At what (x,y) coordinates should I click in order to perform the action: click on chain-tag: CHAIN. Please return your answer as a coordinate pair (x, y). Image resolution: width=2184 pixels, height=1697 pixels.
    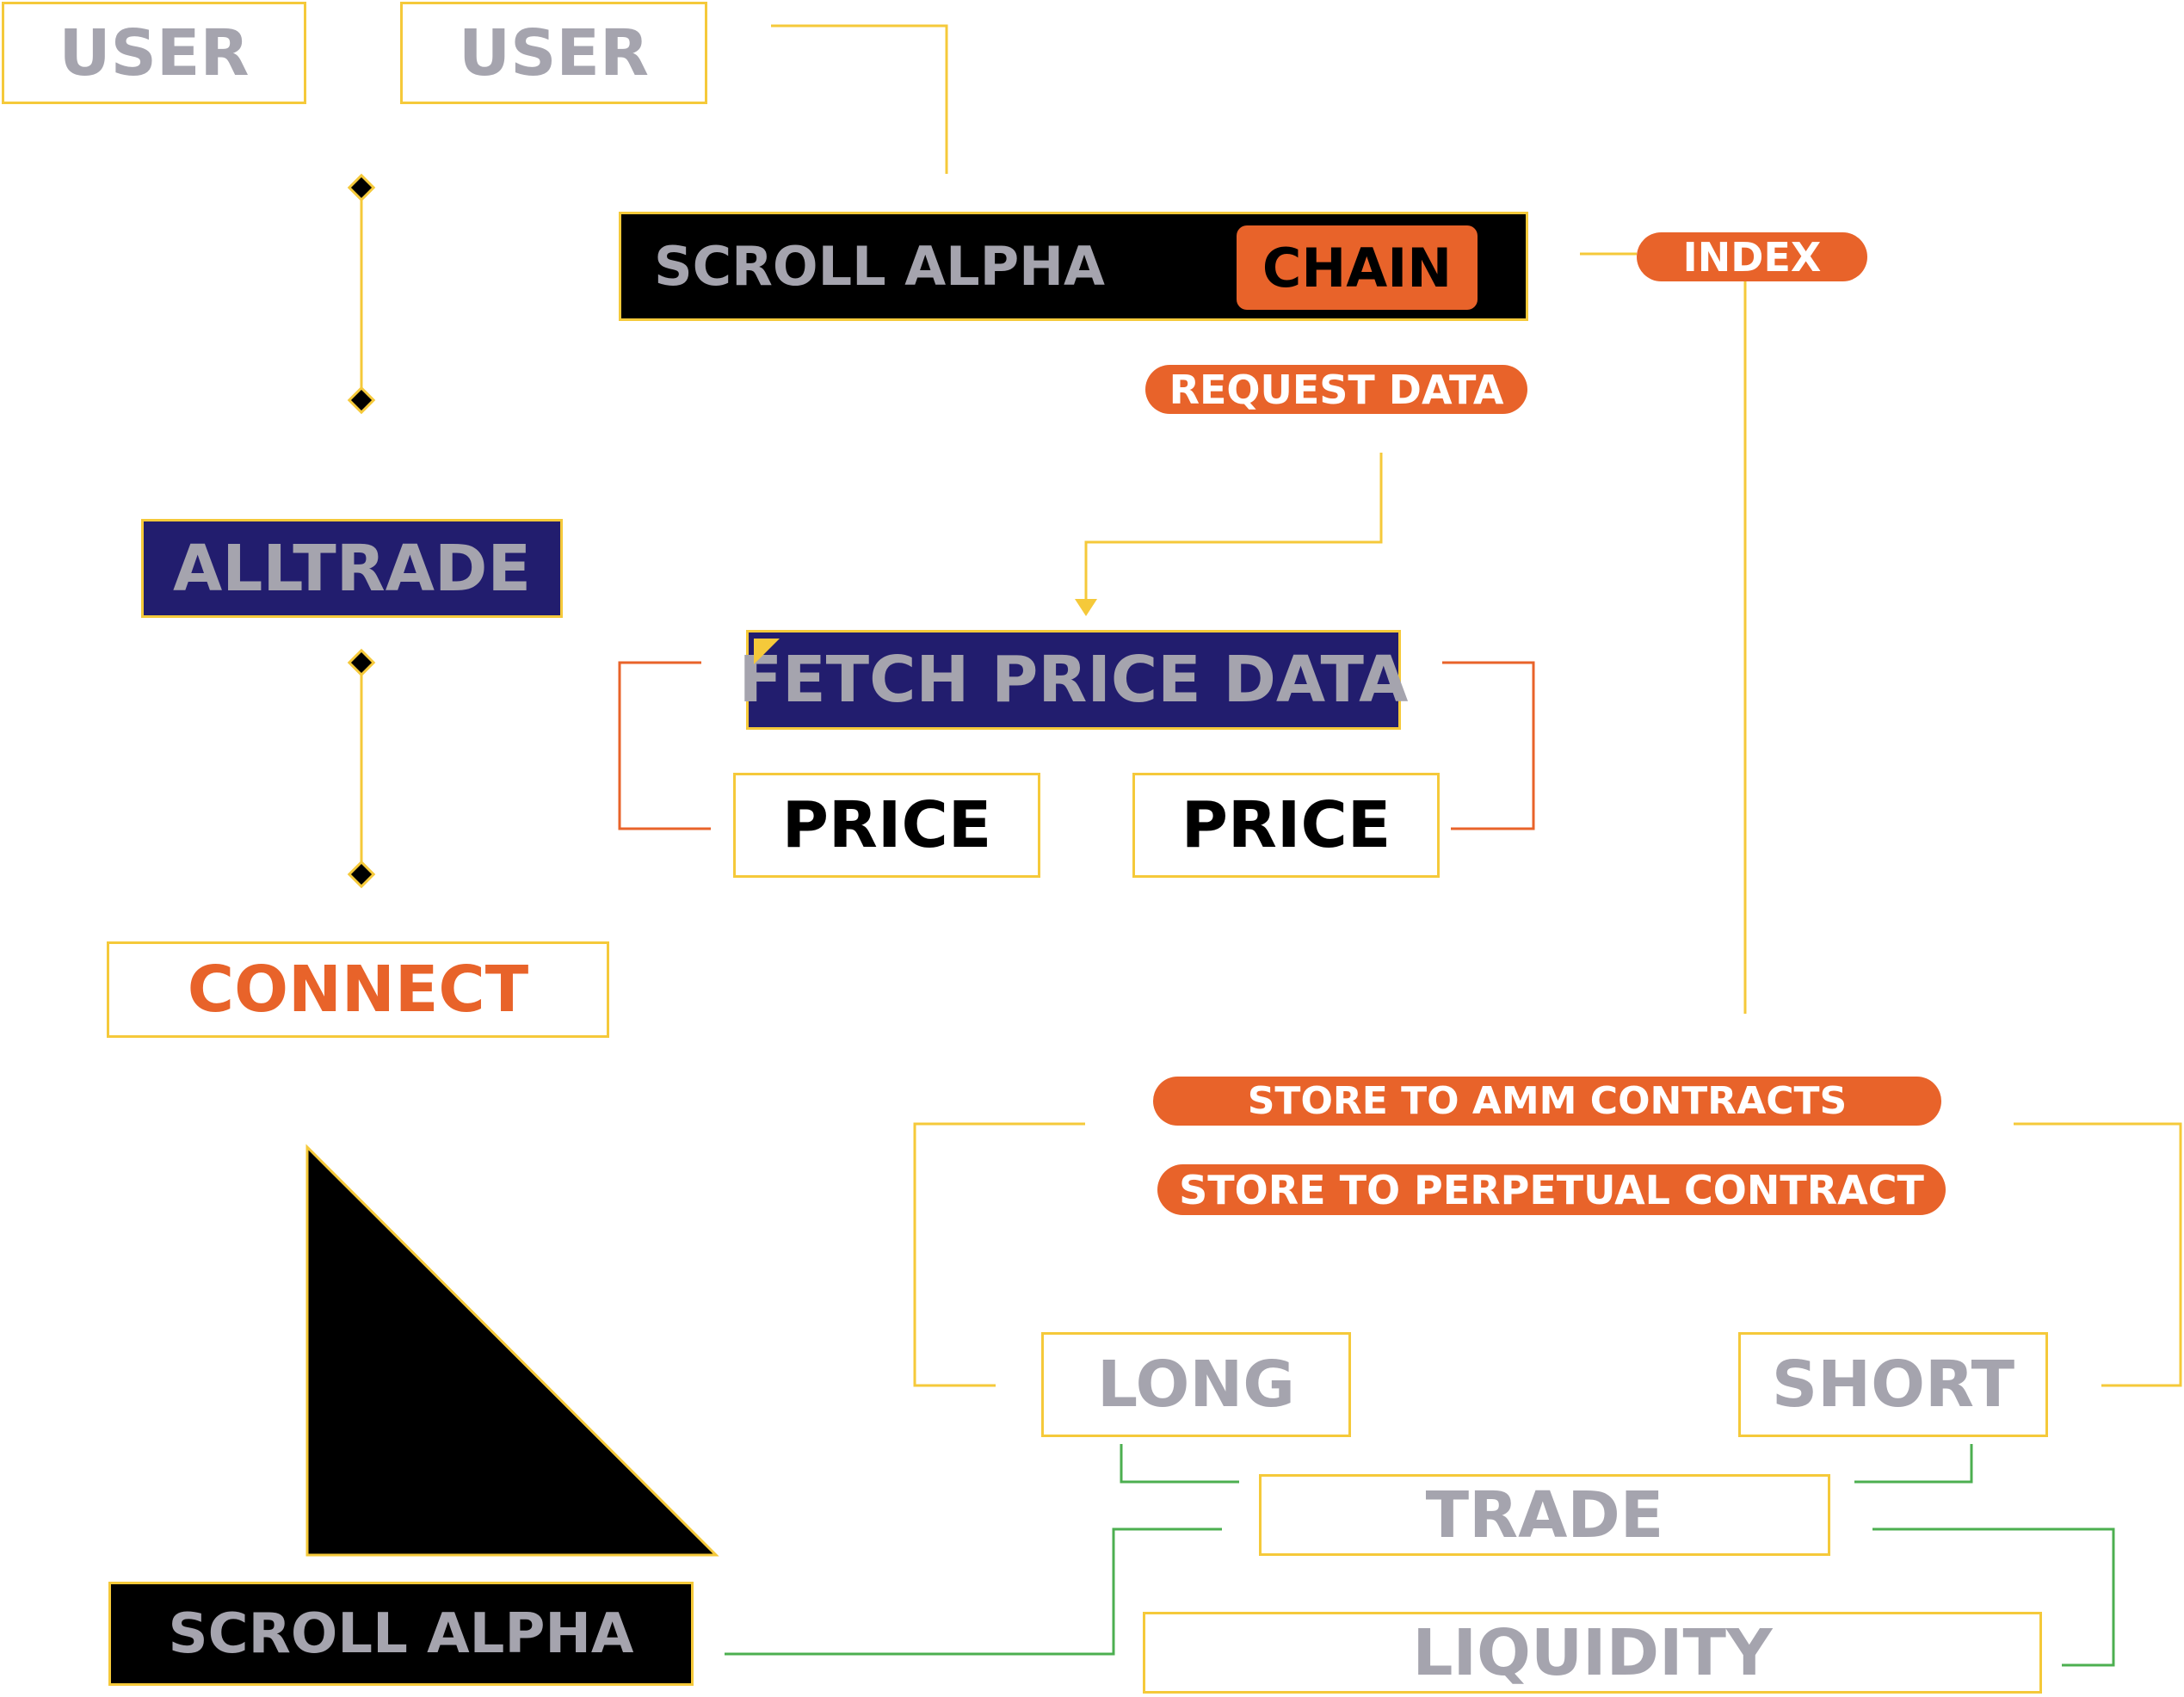
    Looking at the image, I should click on (1358, 268).